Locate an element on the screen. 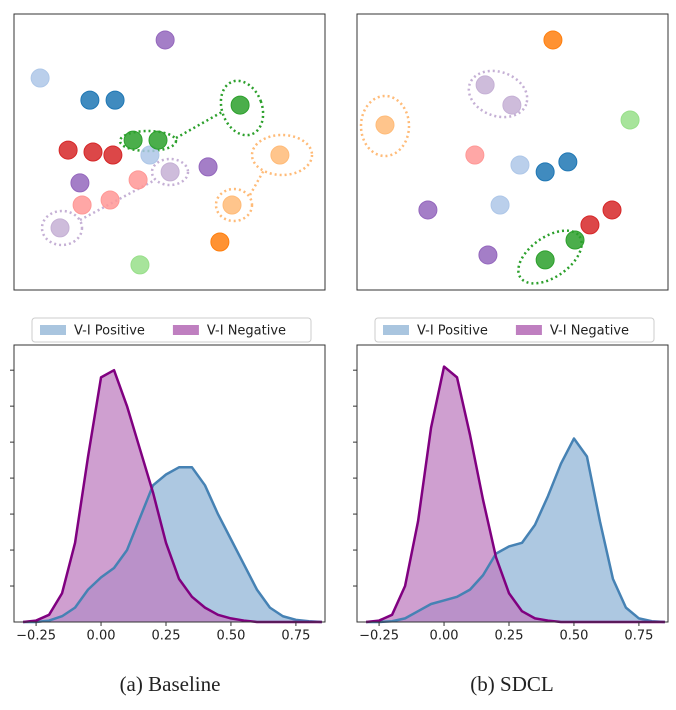 Image resolution: width=676 pixels, height=710 pixels. density-area is located at coordinates (515, 530).